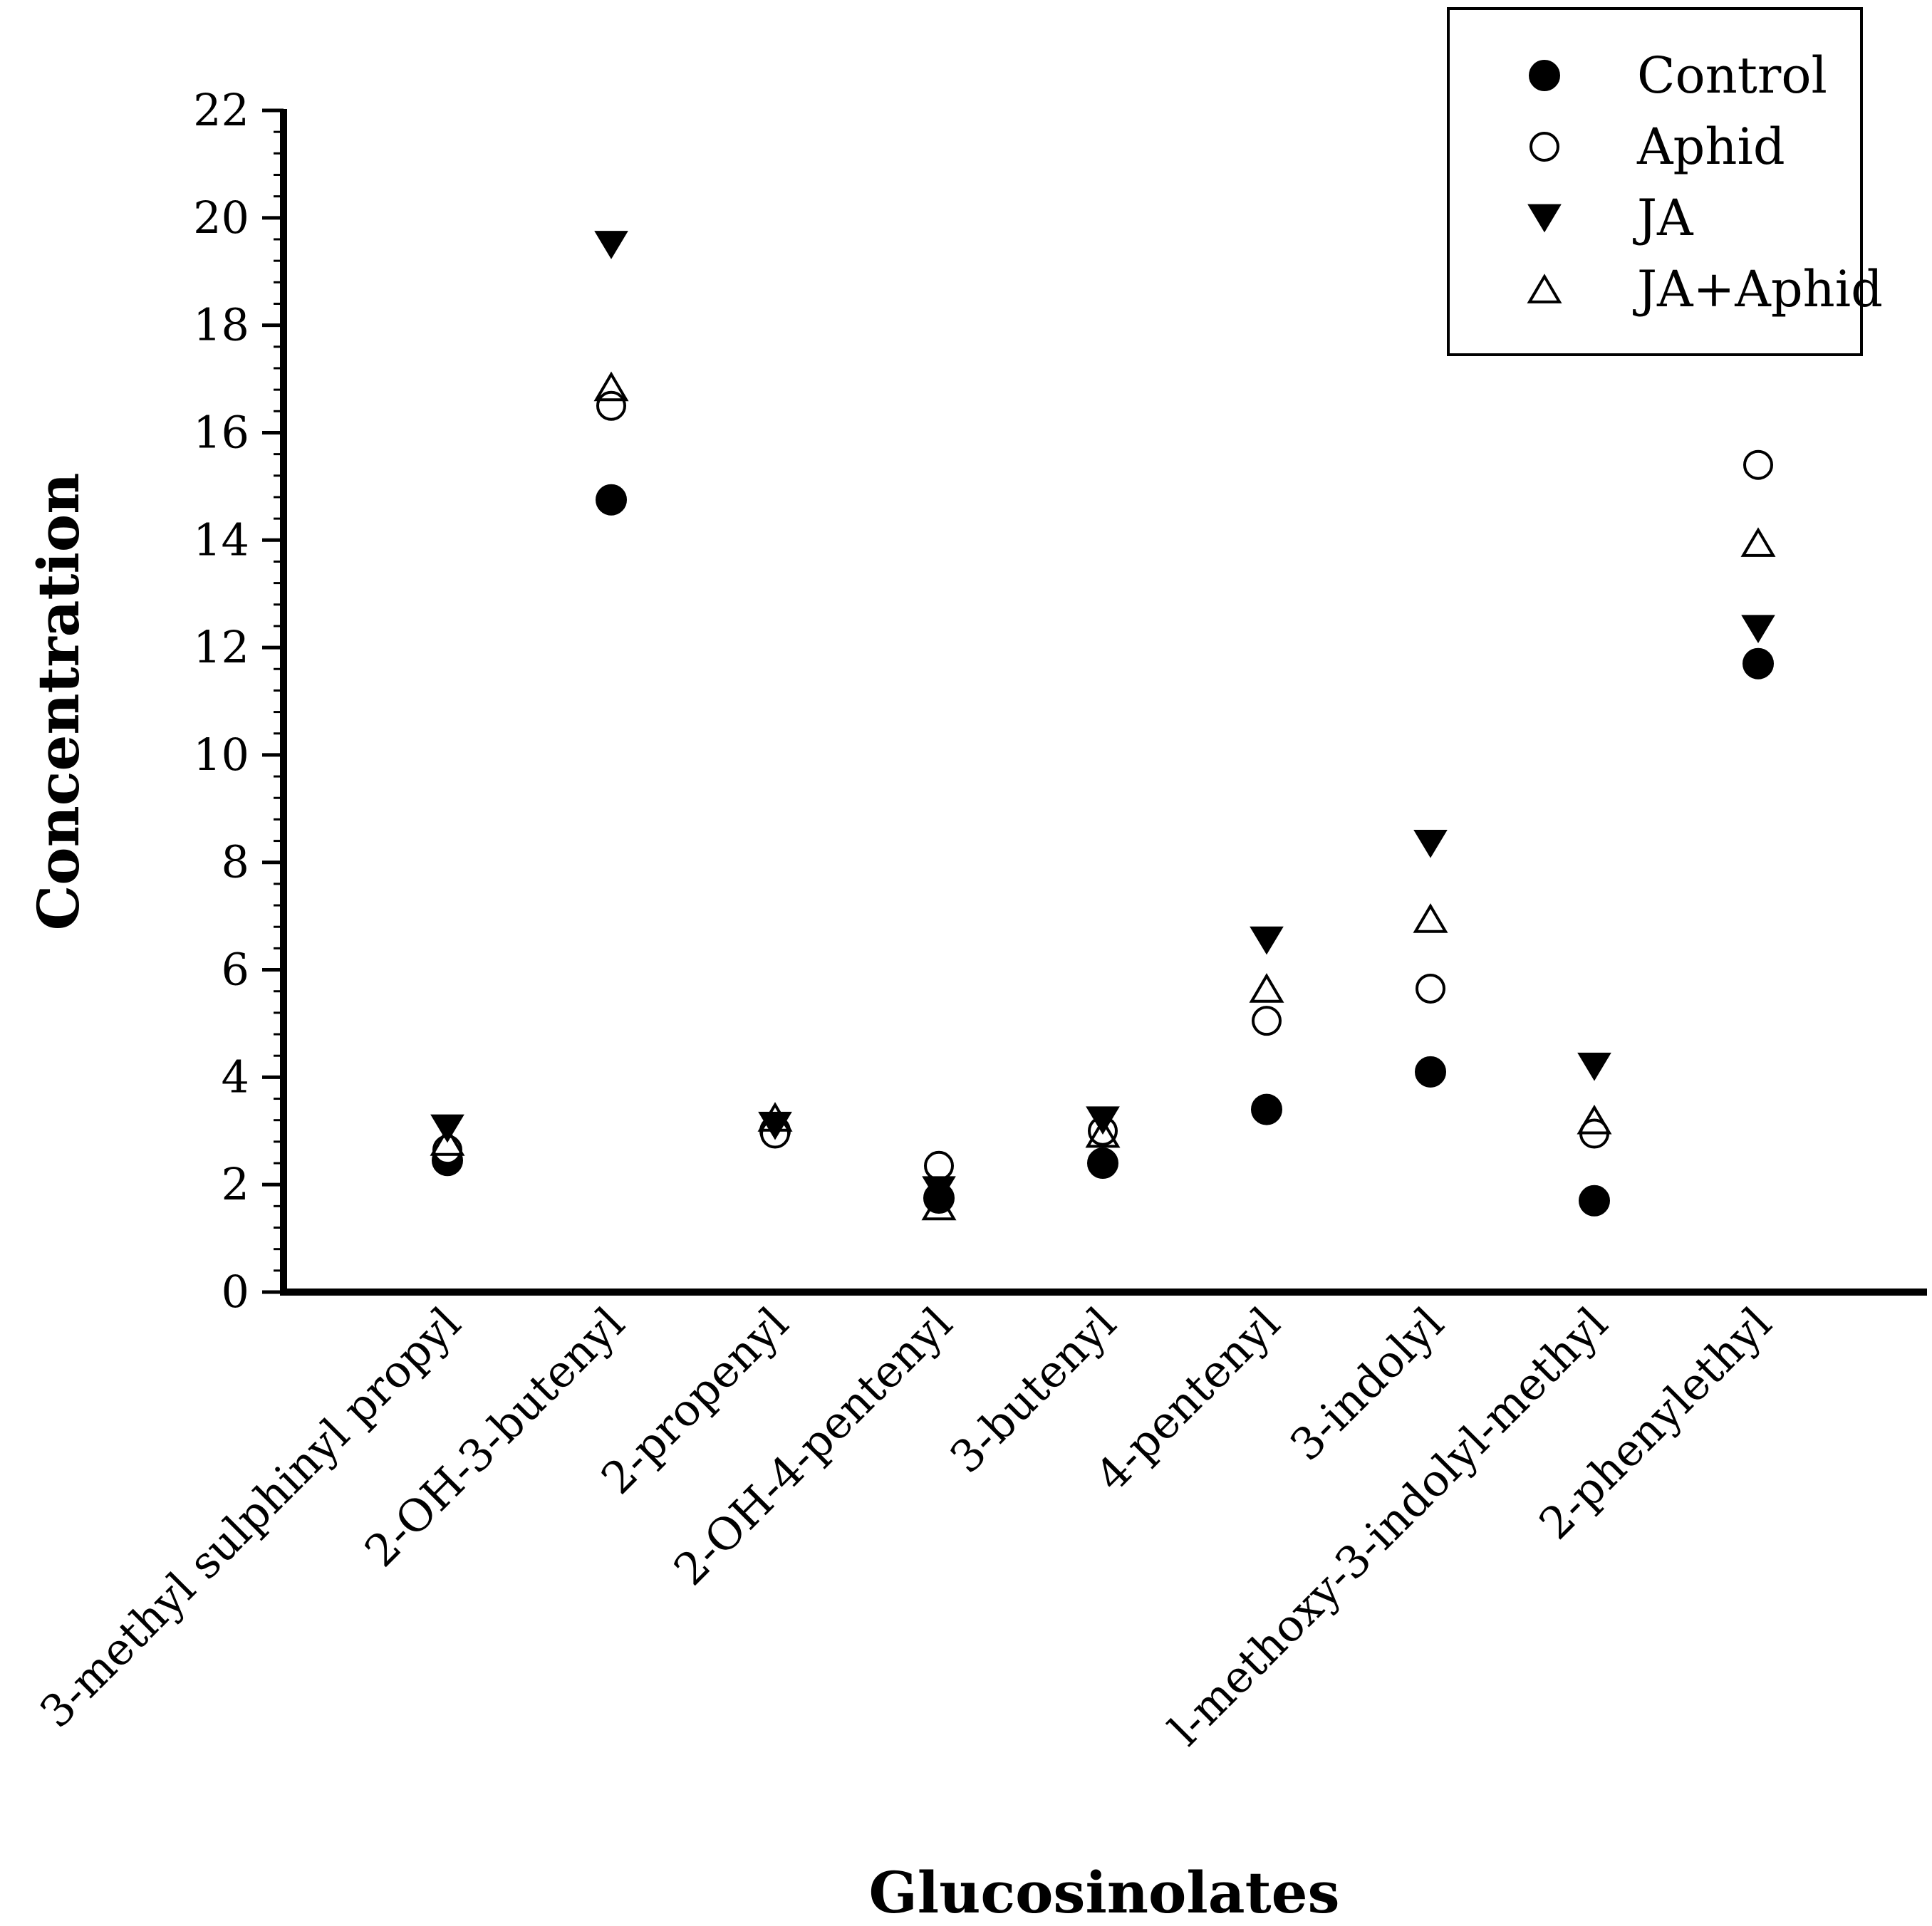  I want to click on y-tick-label: 20, so click(221, 218).